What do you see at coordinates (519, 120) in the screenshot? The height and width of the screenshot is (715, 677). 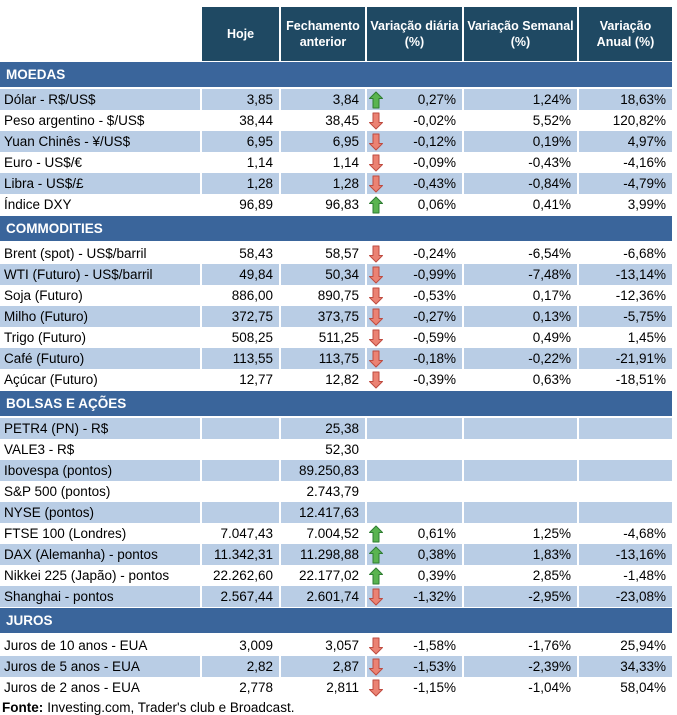 I see `cell-var-semanal: 5,52%` at bounding box center [519, 120].